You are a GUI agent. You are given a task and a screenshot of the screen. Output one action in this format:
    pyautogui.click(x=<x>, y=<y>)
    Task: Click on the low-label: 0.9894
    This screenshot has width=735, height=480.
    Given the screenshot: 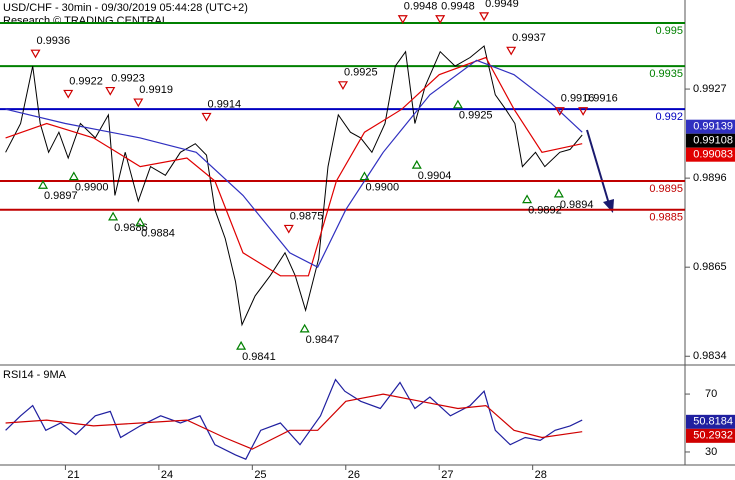 What is the action you would take?
    pyautogui.click(x=577, y=205)
    